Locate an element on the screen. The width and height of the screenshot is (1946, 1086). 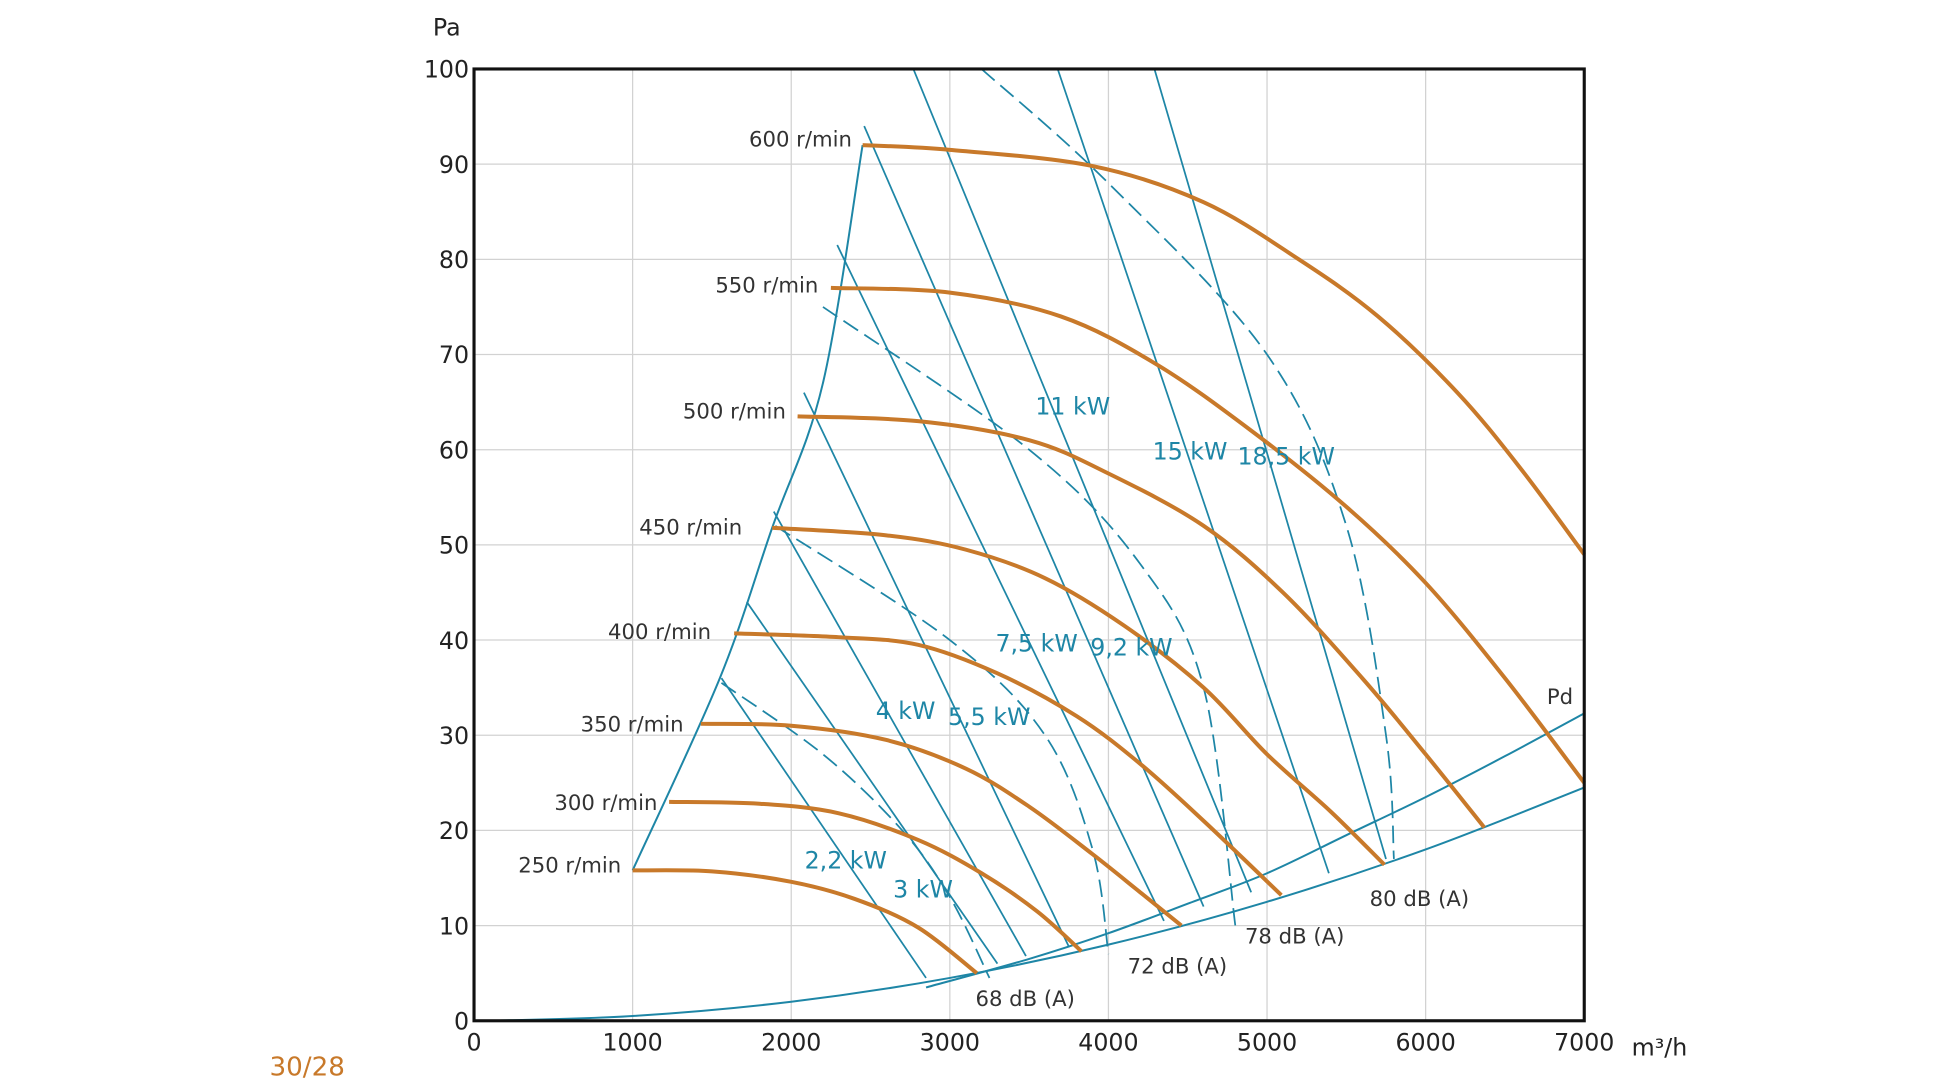
y-tick-label: 80 is located at coordinates (454, 260).